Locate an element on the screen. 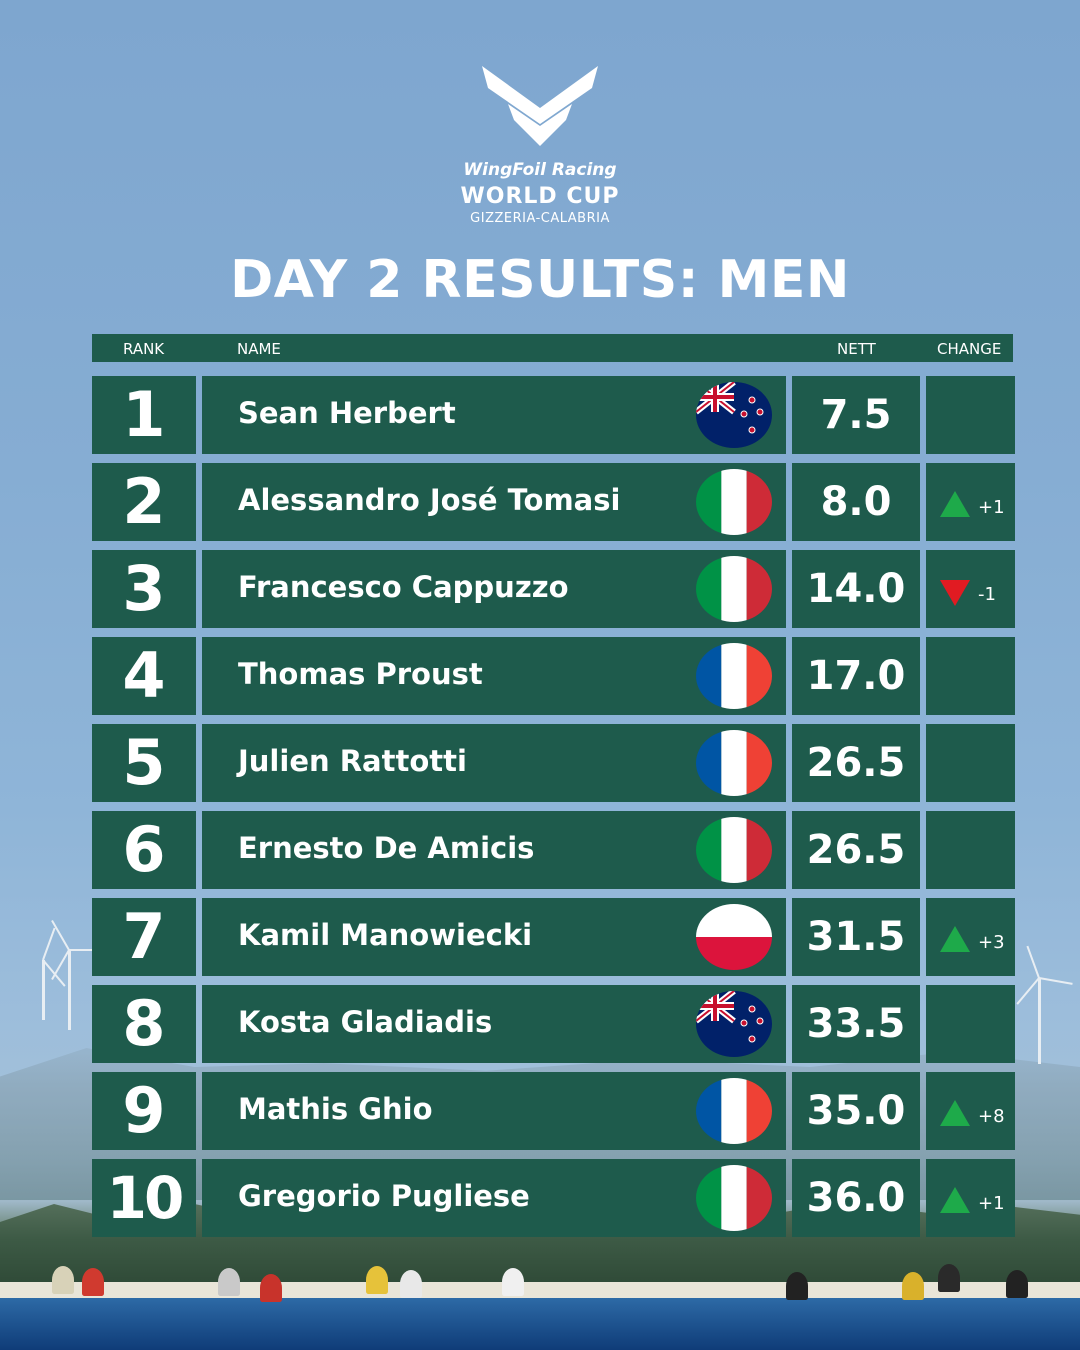 The image size is (1080, 1350). nett-score: 14.0 is located at coordinates (856, 589).